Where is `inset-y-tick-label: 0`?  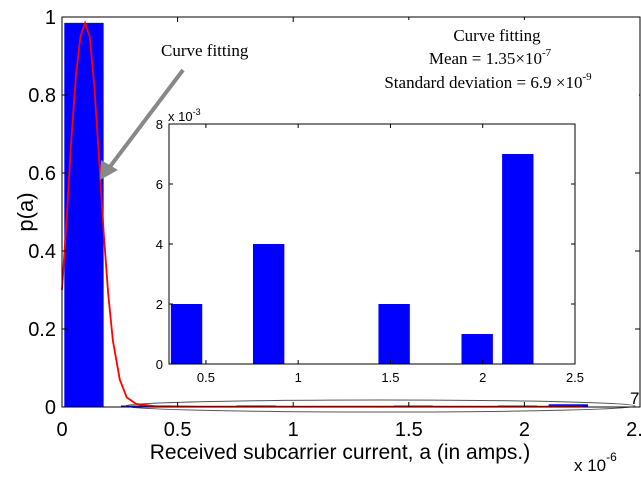
inset-y-tick-label: 0 is located at coordinates (159, 364).